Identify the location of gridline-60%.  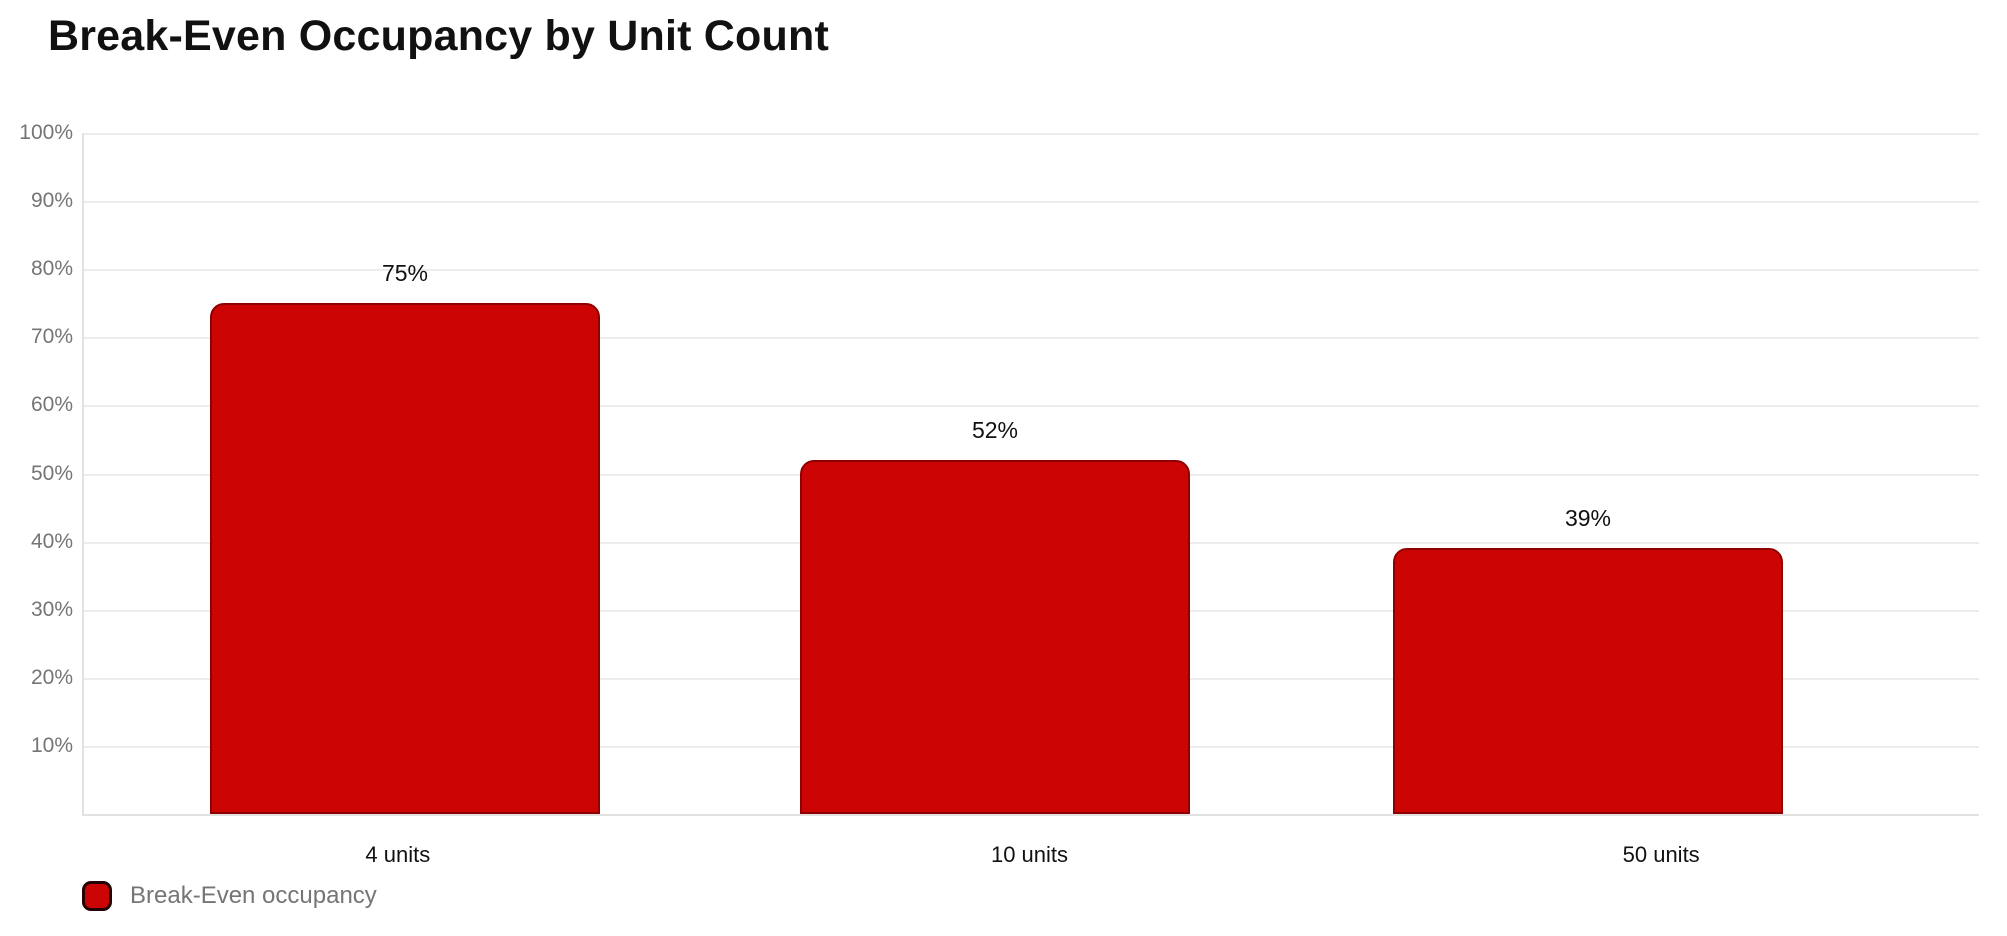
(1031, 406).